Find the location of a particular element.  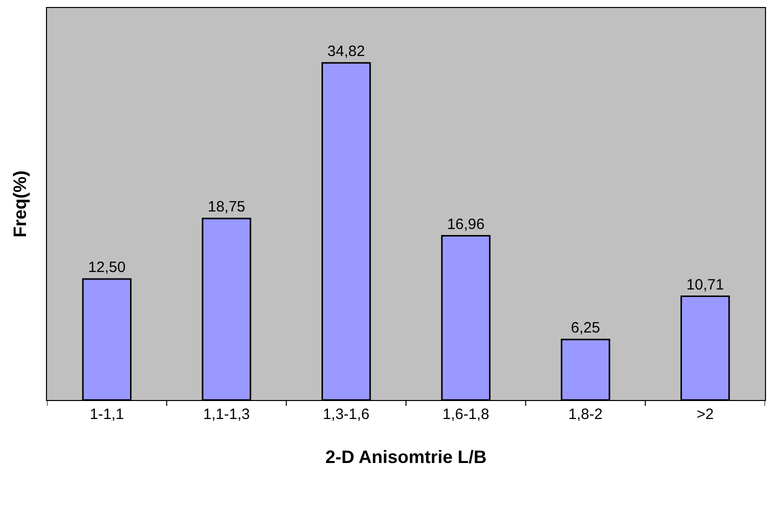

data-label: 16,96 is located at coordinates (466, 224).